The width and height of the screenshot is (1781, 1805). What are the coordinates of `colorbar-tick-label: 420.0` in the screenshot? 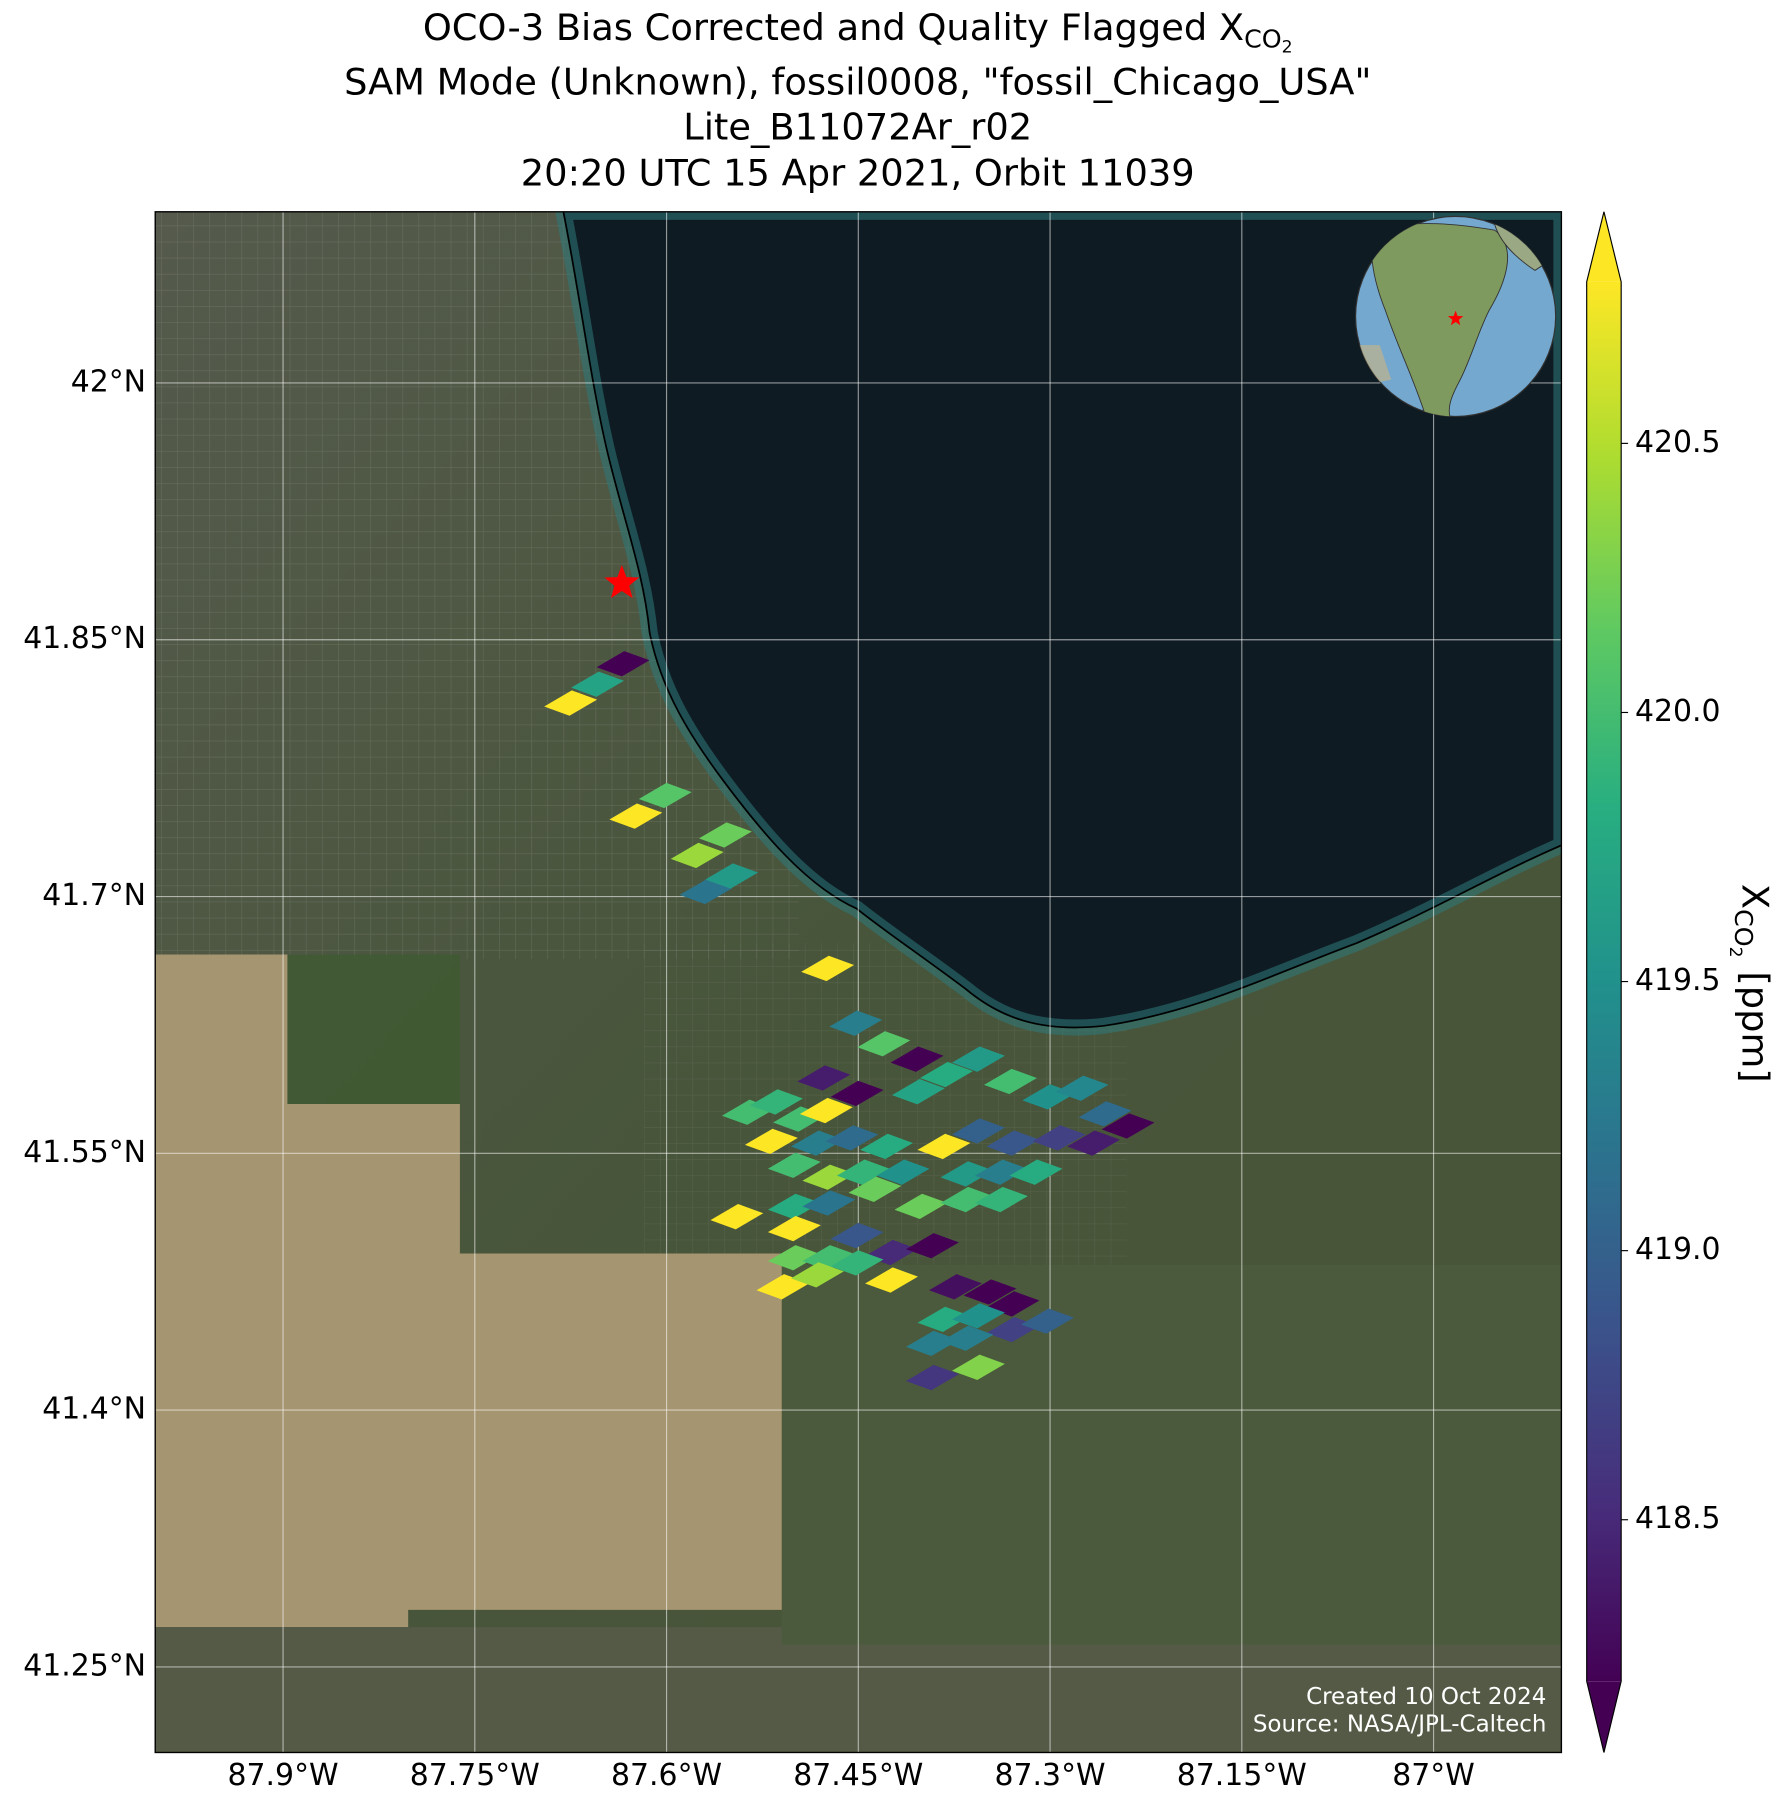 It's located at (1678, 711).